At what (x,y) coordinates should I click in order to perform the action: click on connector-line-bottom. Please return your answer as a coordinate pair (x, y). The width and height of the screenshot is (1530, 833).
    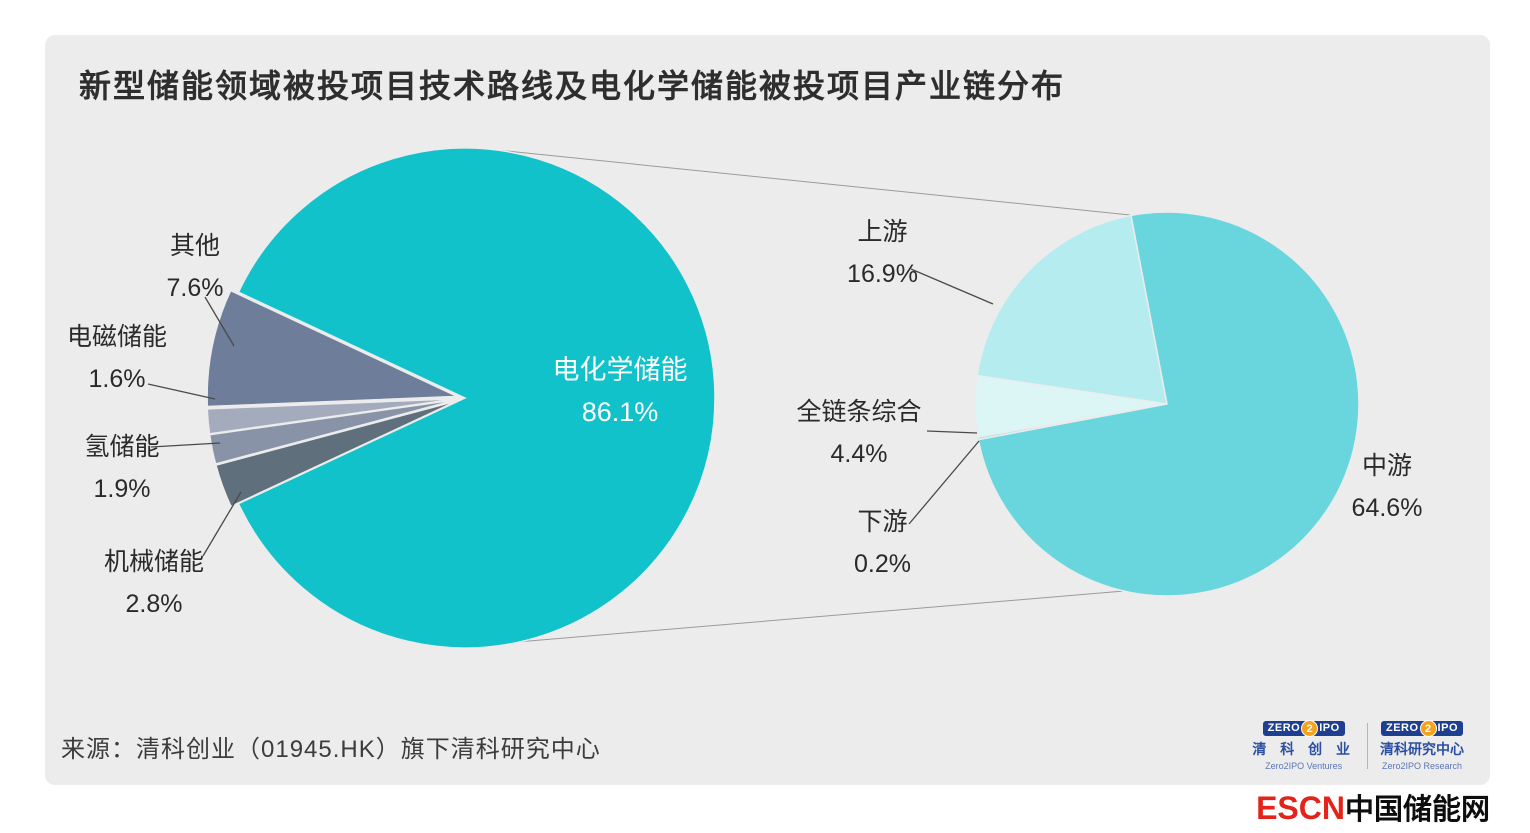
    Looking at the image, I should click on (820, 616).